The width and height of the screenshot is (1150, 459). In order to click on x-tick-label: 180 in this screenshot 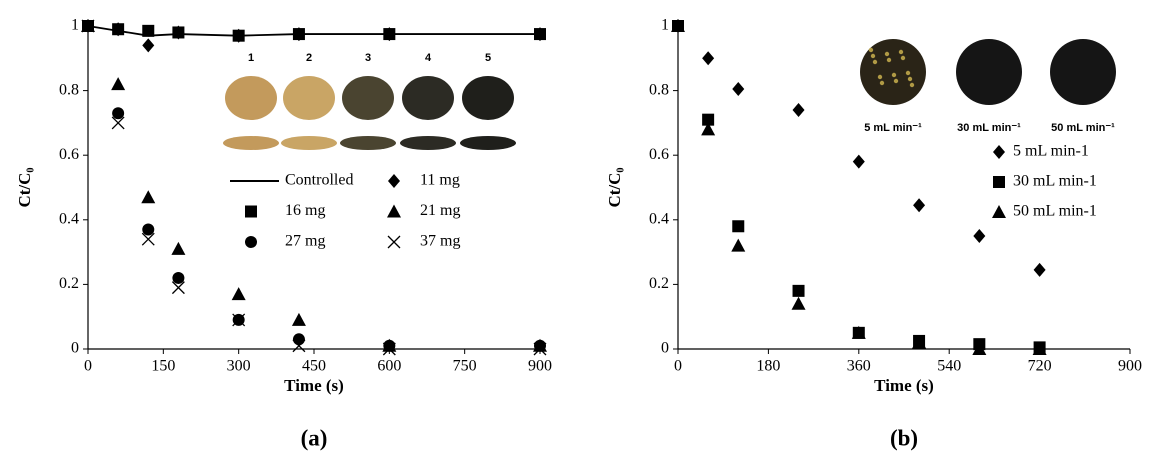, I will do `click(768, 366)`.